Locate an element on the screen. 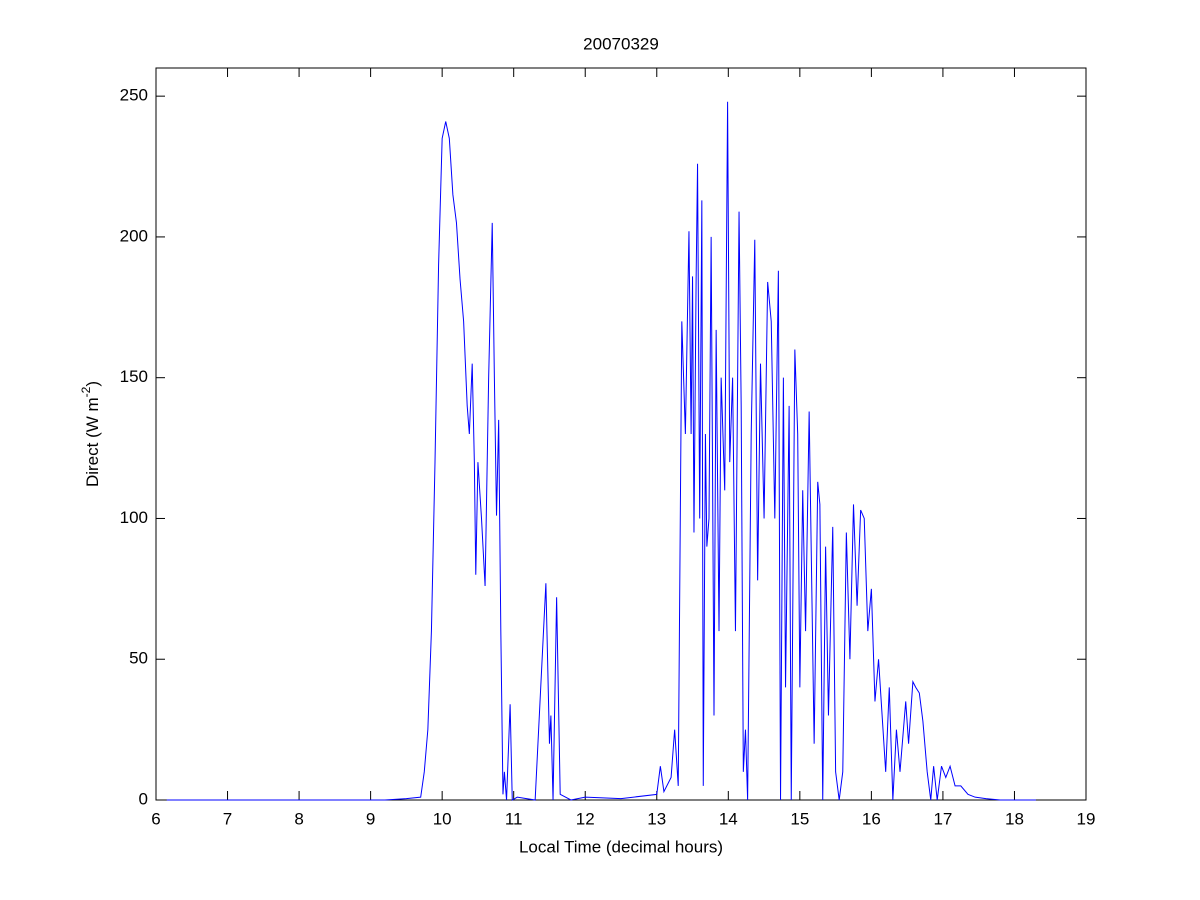 The height and width of the screenshot is (900, 1200). x-tick-label: 11 is located at coordinates (514, 818).